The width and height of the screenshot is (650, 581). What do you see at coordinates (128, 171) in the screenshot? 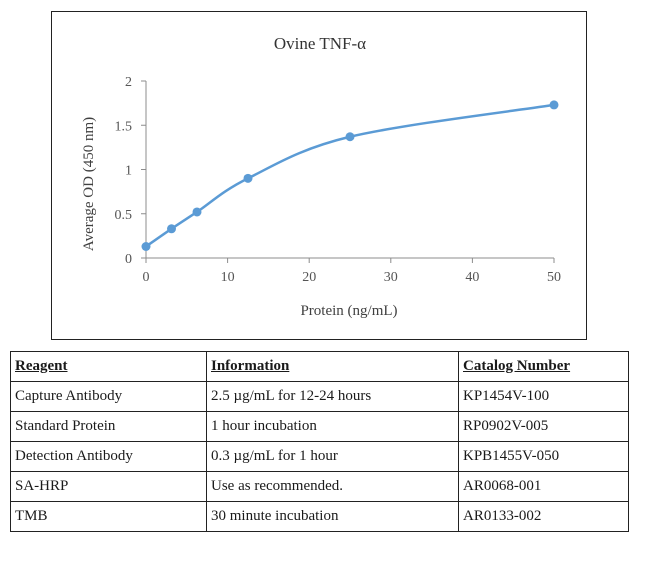
I see `y-tick-label: 1` at bounding box center [128, 171].